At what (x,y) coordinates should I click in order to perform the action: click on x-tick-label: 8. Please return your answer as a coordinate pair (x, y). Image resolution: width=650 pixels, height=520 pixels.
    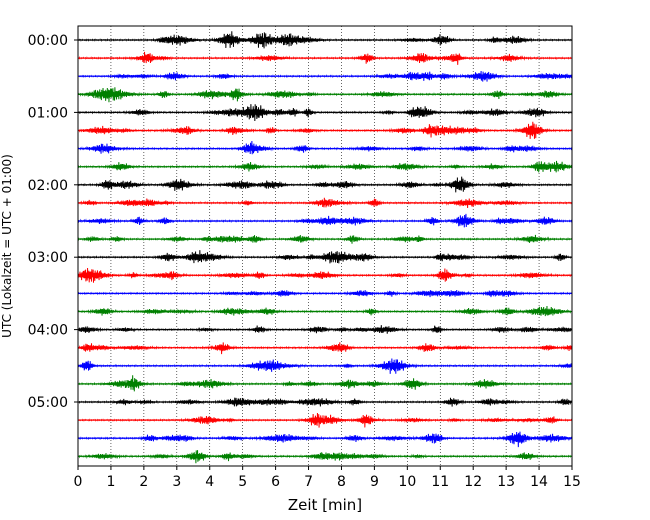
    Looking at the image, I should click on (341, 482).